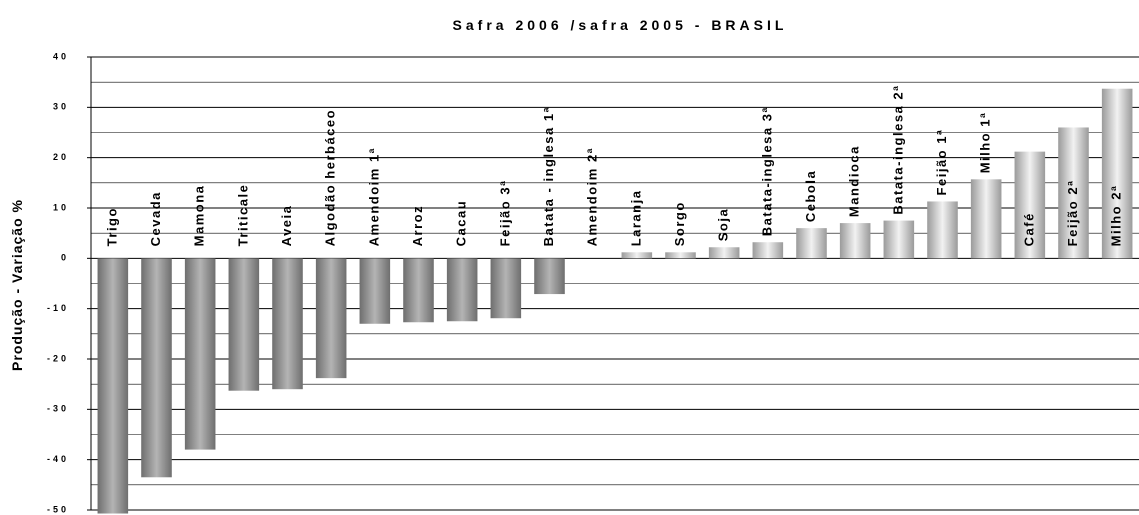 This screenshot has height=515, width=1139. Describe the element at coordinates (766, 171) in the screenshot. I see `category-label: Batata-inglesa 3ª` at that location.